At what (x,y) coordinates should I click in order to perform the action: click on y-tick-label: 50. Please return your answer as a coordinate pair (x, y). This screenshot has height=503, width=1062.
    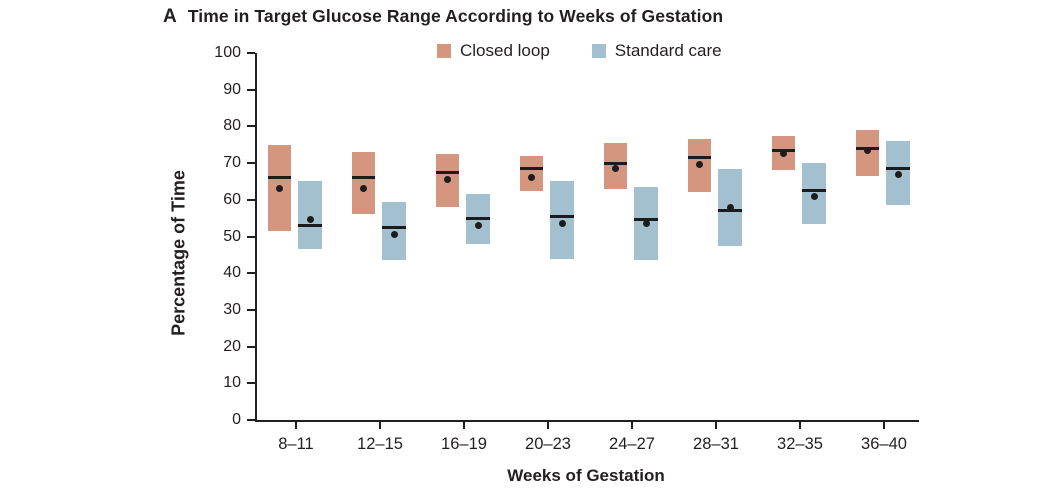
    Looking at the image, I should click on (232, 236).